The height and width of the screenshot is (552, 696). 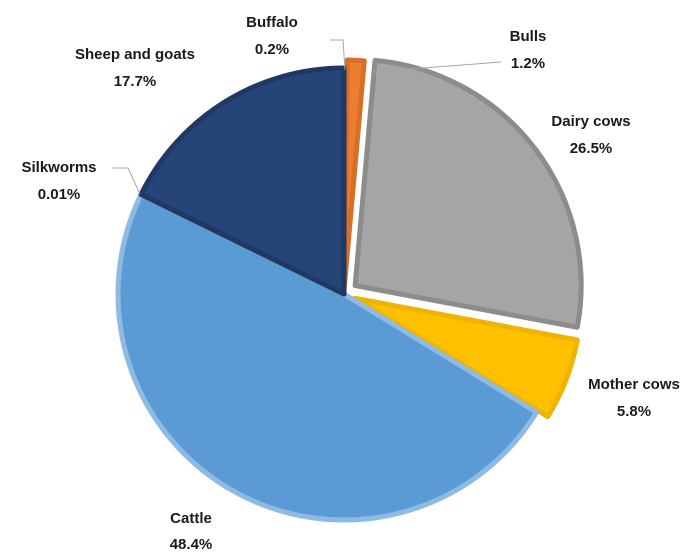 I want to click on label-dairy-cows-name: Dairy cows, so click(x=590, y=121).